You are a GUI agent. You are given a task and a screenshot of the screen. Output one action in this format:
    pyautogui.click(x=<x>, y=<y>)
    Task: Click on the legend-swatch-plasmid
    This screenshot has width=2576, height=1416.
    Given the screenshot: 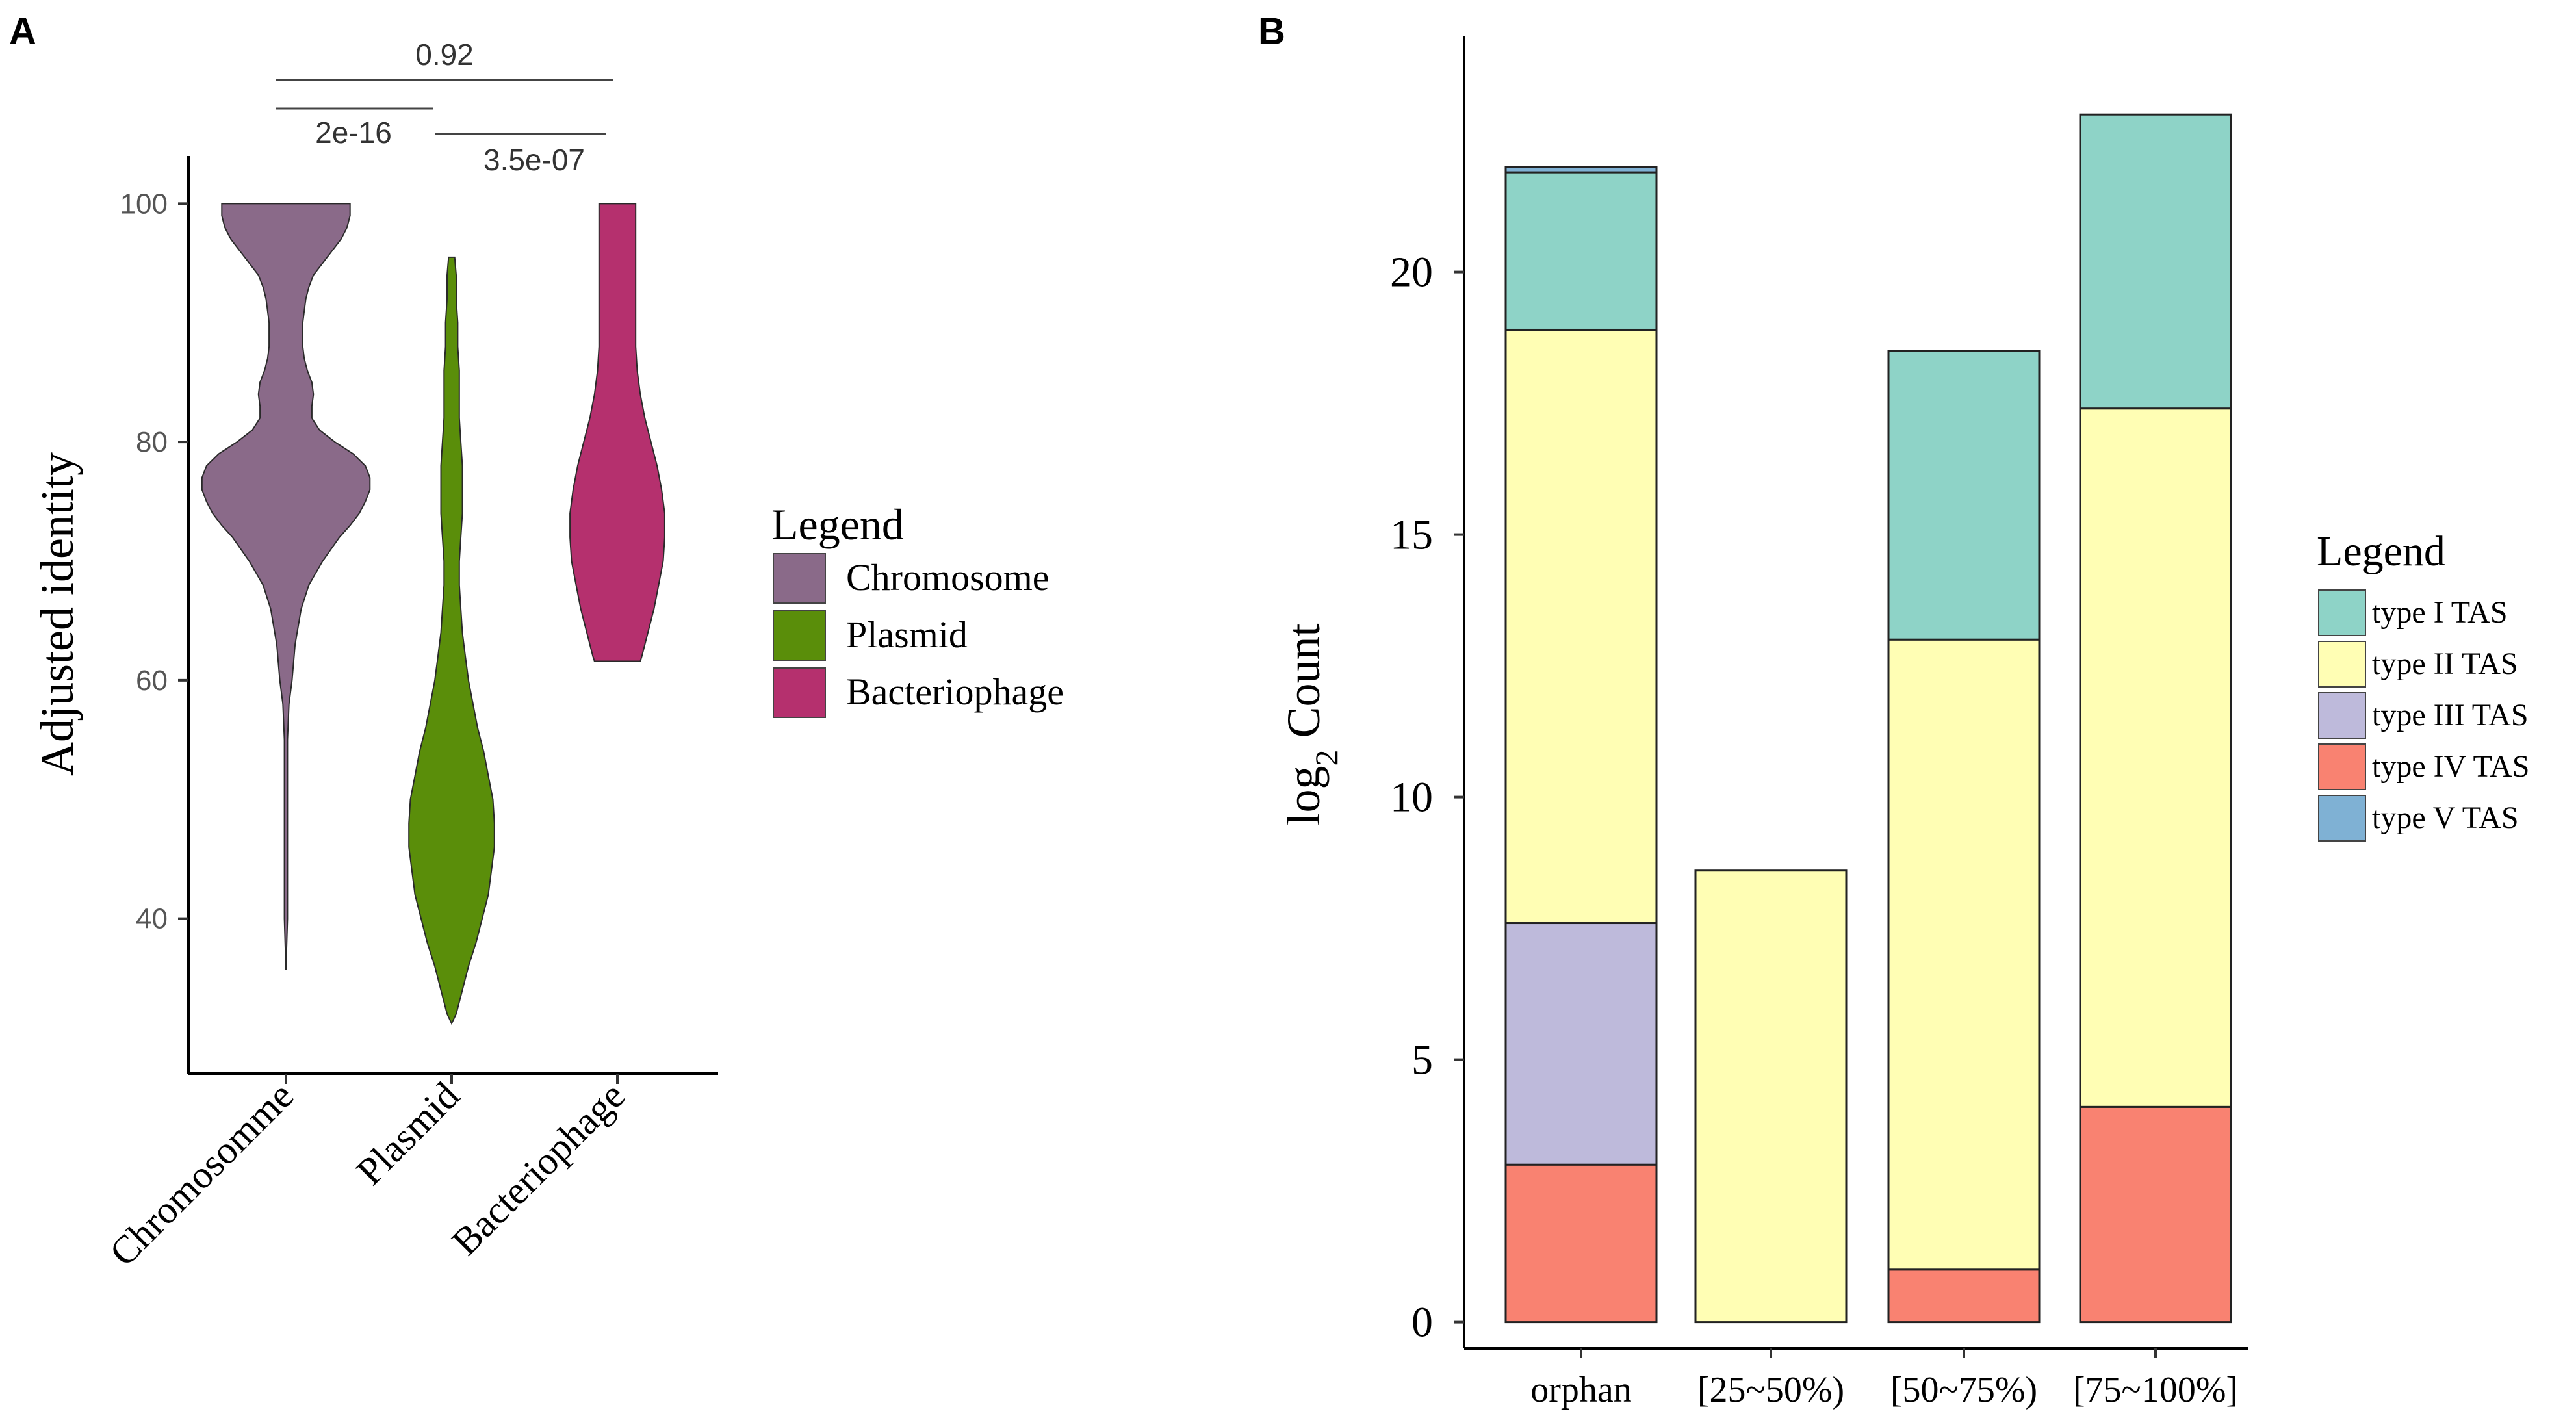 What is the action you would take?
    pyautogui.click(x=800, y=635)
    